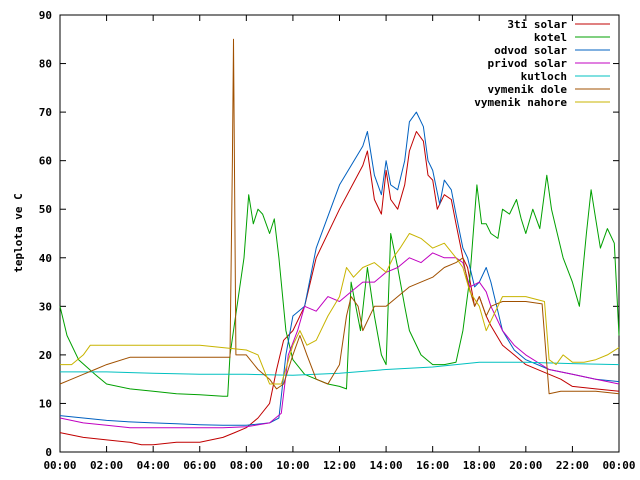 The height and width of the screenshot is (480, 640). What do you see at coordinates (45, 306) in the screenshot?
I see `y-tick-label: 30` at bounding box center [45, 306].